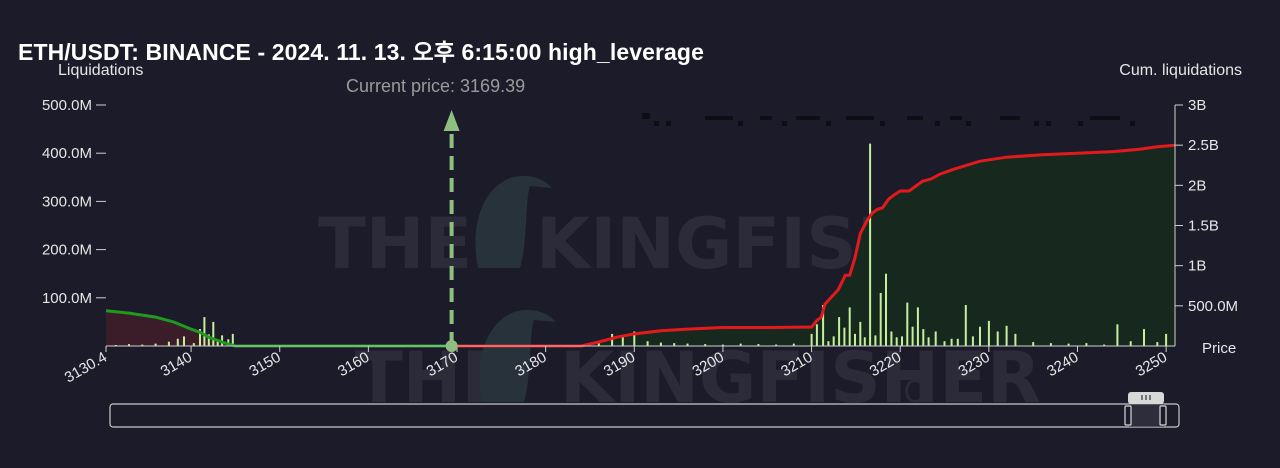  I want to click on range-slider-window, so click(1146, 415).